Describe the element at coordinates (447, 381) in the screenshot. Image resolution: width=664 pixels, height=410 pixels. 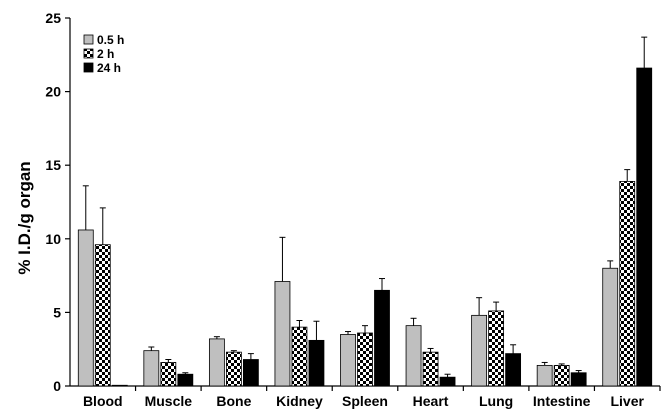
I see `bar-heart-24h` at that location.